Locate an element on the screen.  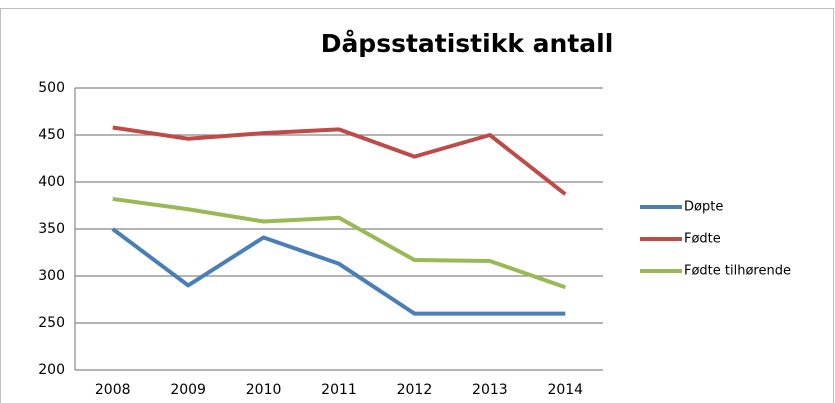
x-tick-label: 2008 is located at coordinates (113, 390).